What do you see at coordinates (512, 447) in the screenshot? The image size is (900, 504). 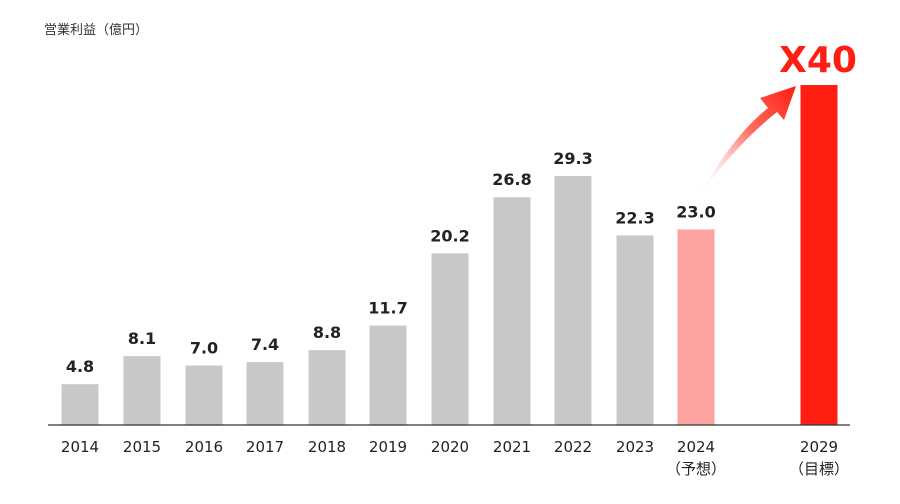 I see `x-tick-label-2021: 2021` at bounding box center [512, 447].